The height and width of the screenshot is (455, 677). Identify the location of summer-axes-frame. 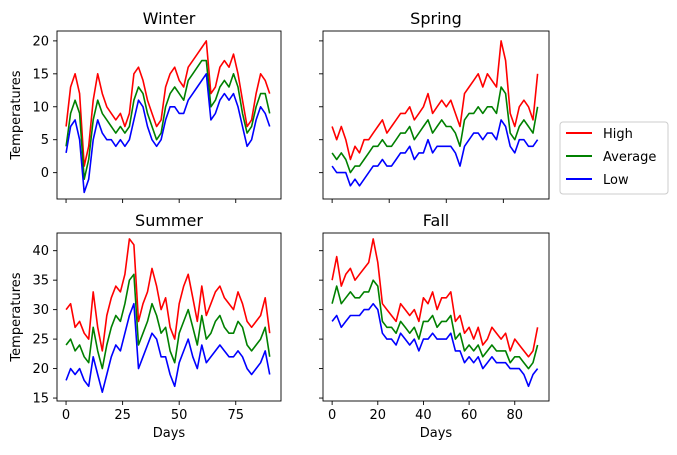
(169, 317).